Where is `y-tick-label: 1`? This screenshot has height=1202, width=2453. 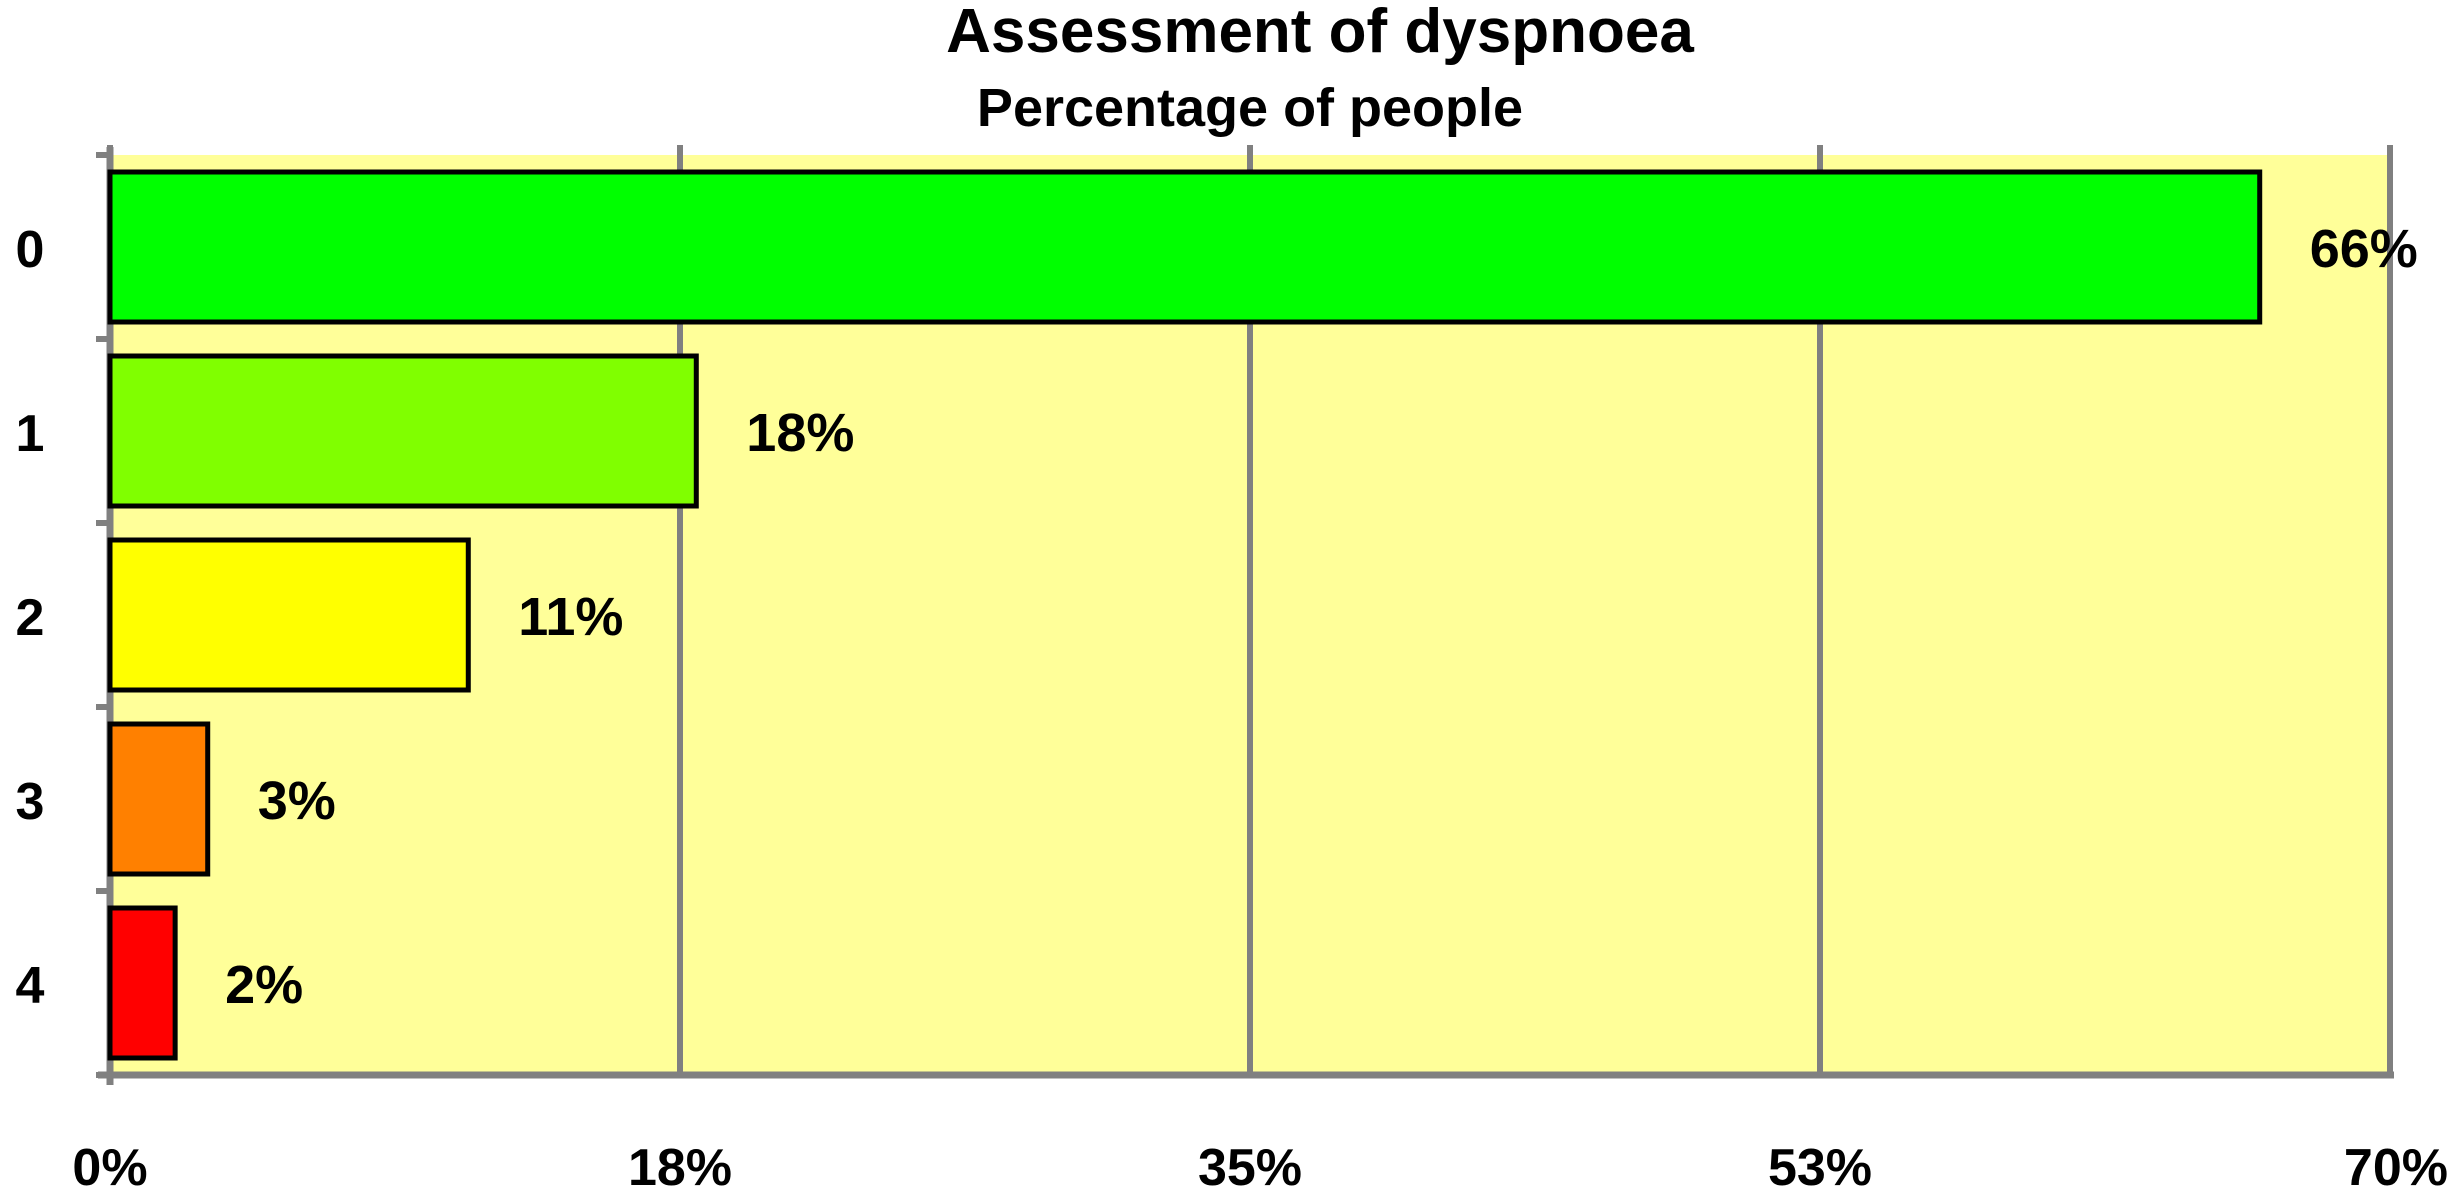 y-tick-label: 1 is located at coordinates (30, 434).